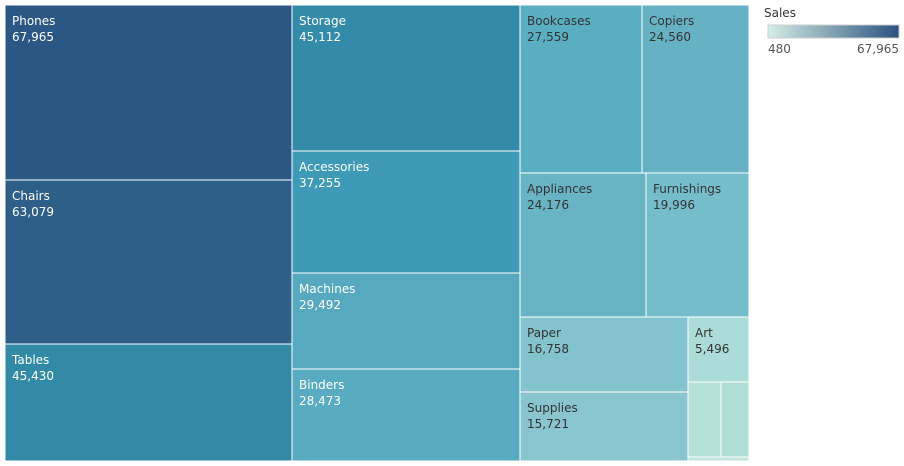  Describe the element at coordinates (704, 333) in the screenshot. I see `tile-label: Art` at that location.